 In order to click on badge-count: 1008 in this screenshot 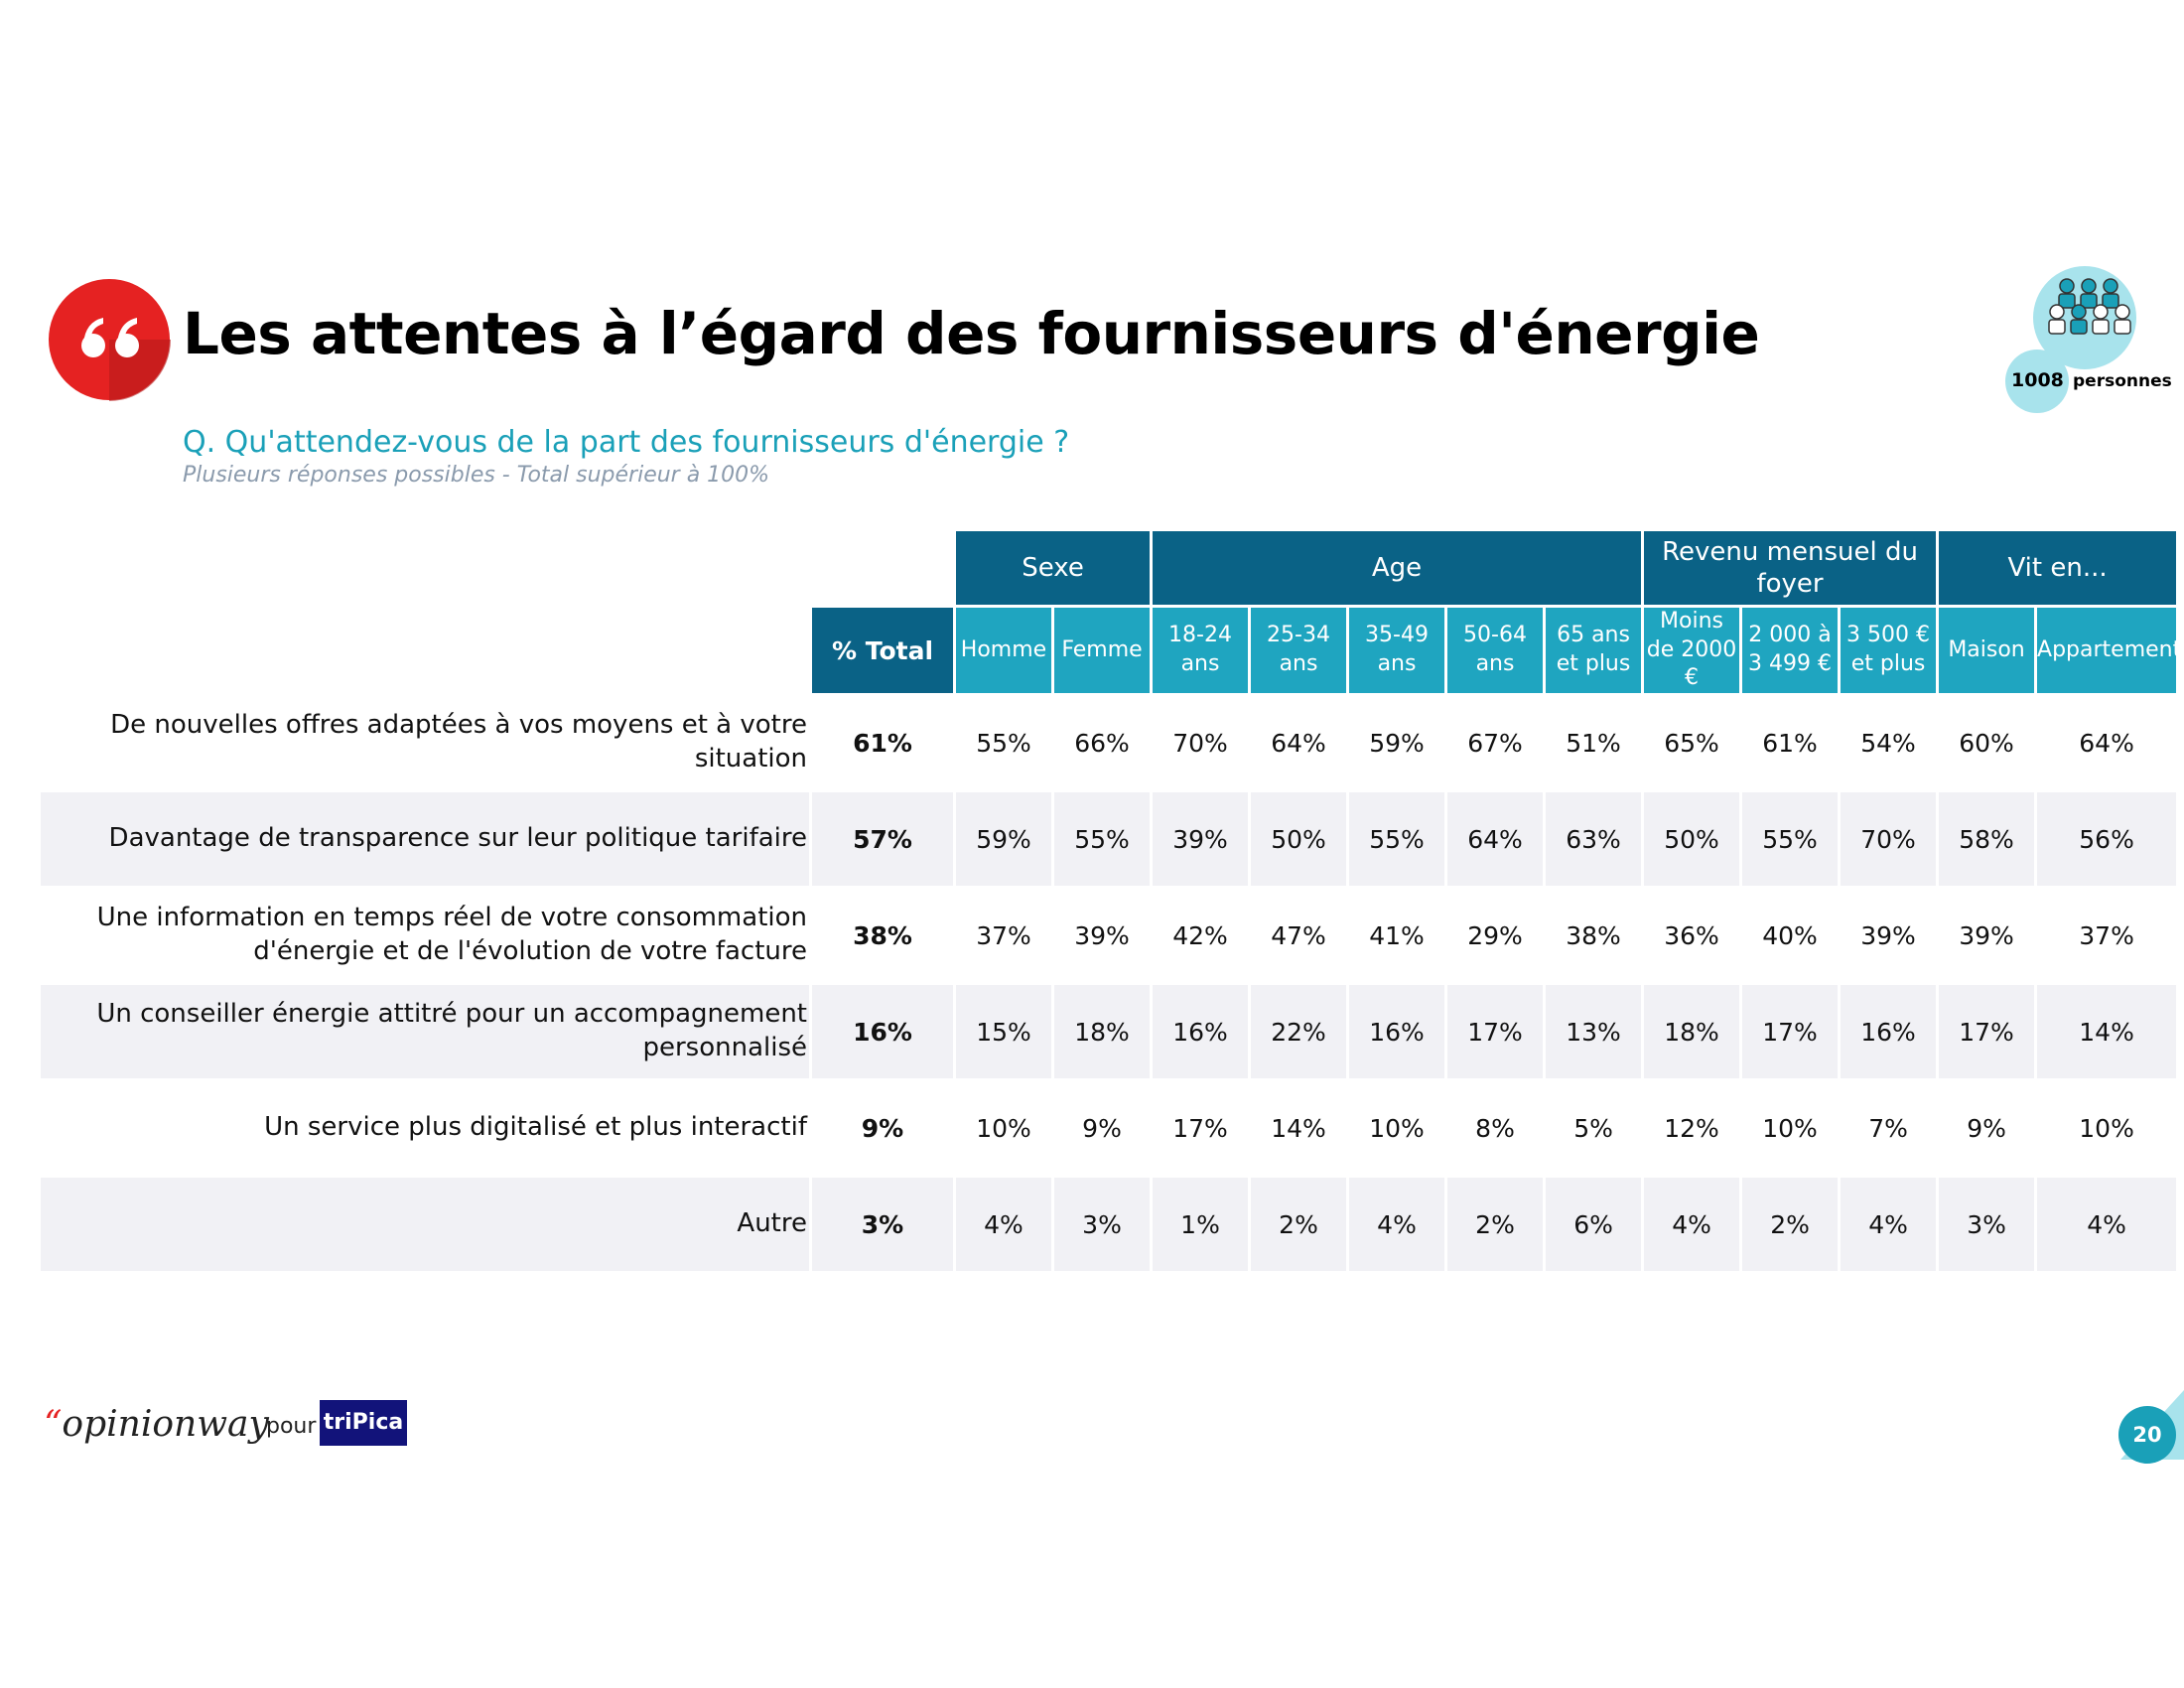, I will do `click(2037, 380)`.